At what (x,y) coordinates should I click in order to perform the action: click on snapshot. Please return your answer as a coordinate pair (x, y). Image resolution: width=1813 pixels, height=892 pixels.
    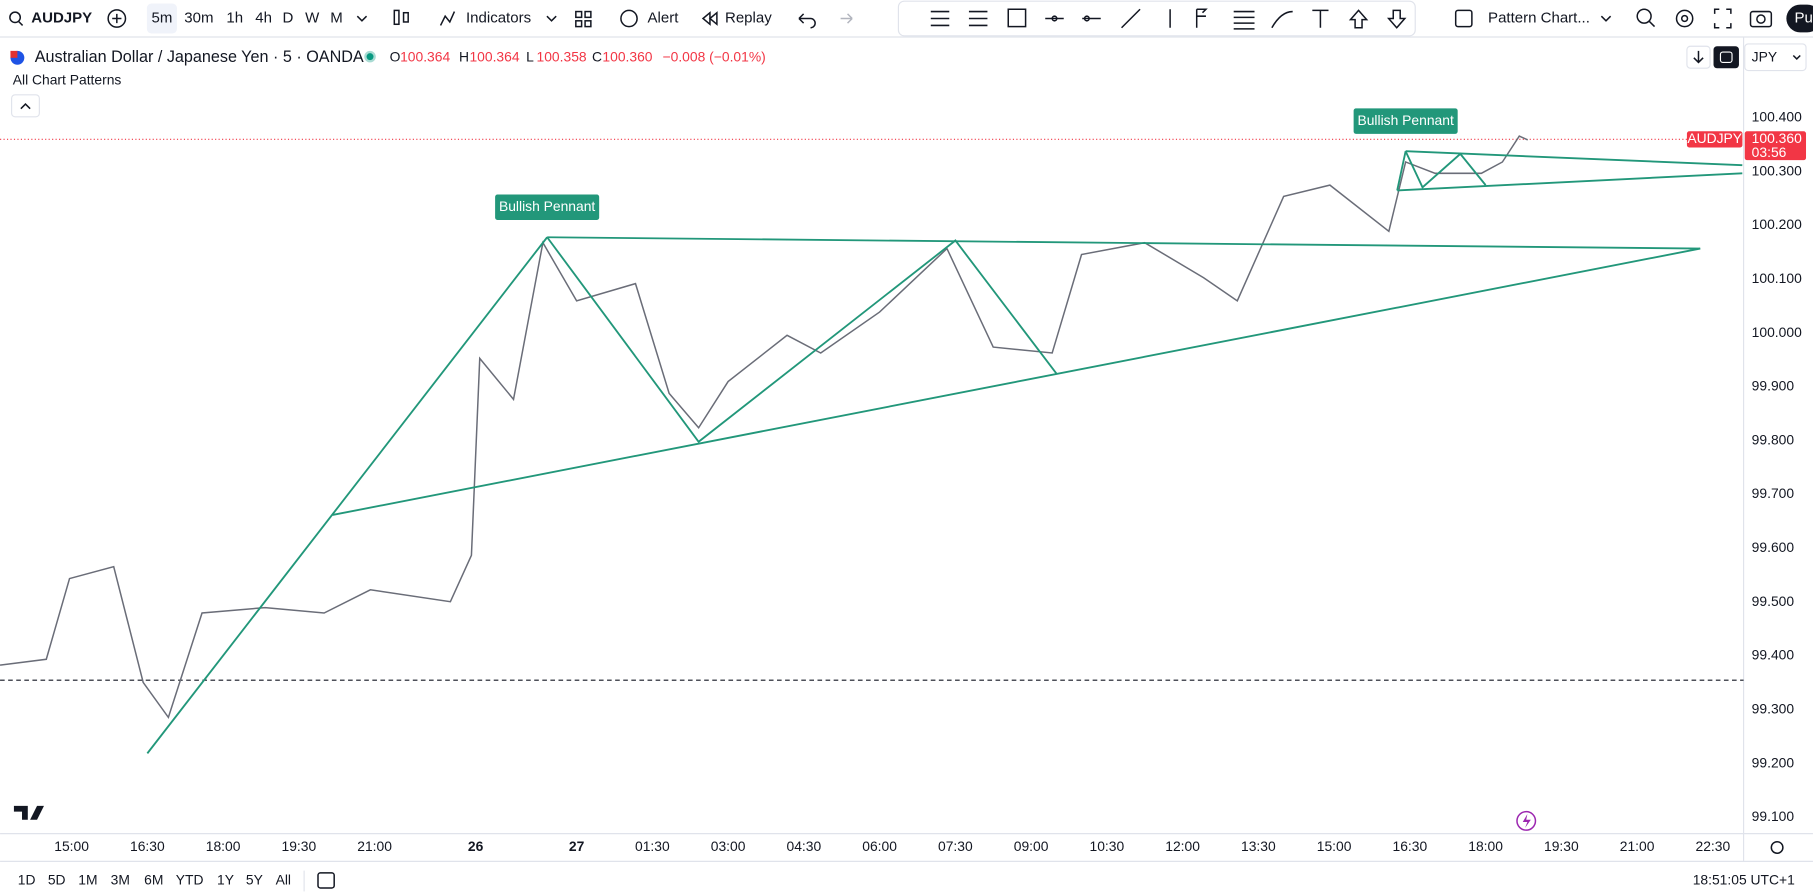
    Looking at the image, I should click on (1761, 19).